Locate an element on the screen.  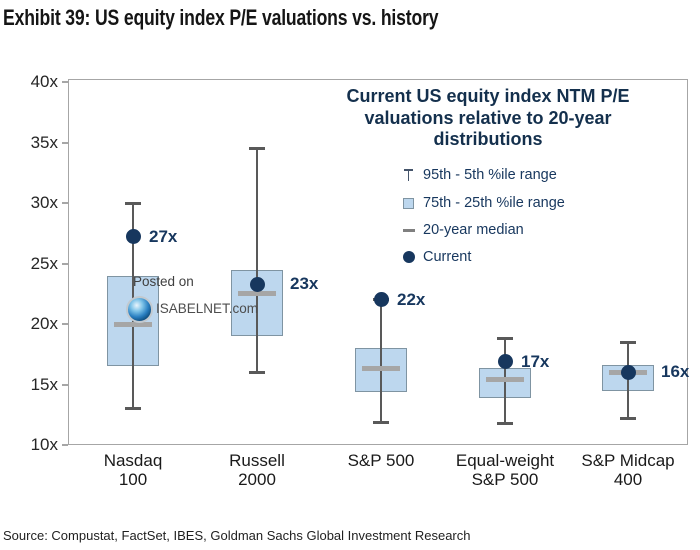
legend-item-current: Current is located at coordinates (435, 257).